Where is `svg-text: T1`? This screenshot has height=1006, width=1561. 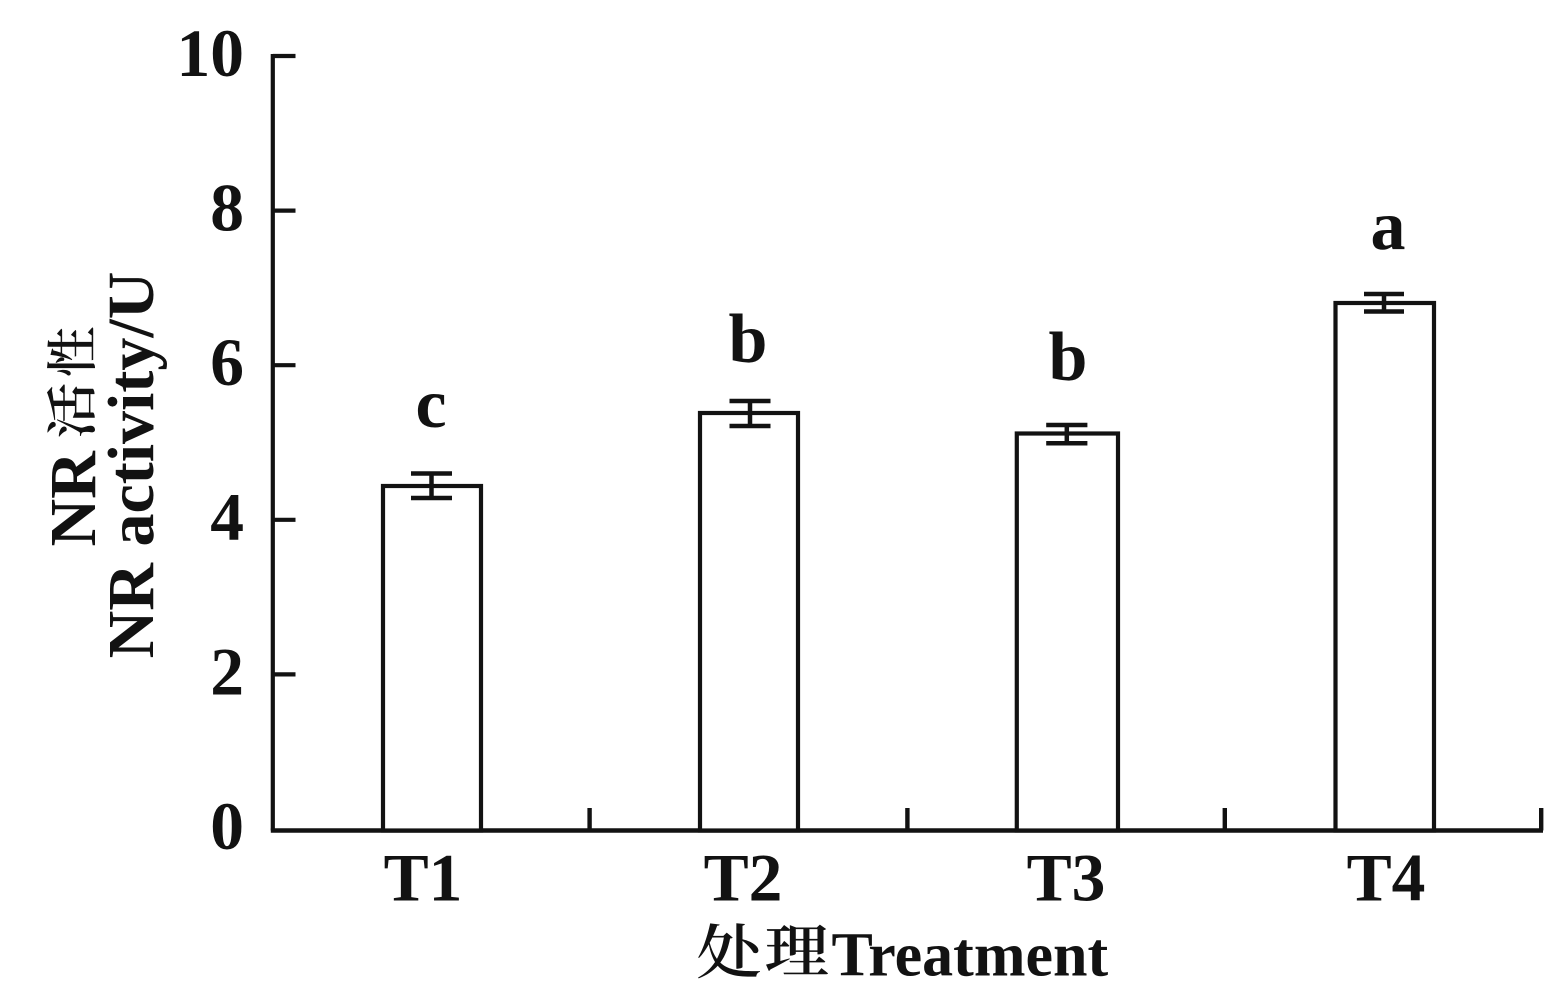 svg-text: T1 is located at coordinates (423, 878).